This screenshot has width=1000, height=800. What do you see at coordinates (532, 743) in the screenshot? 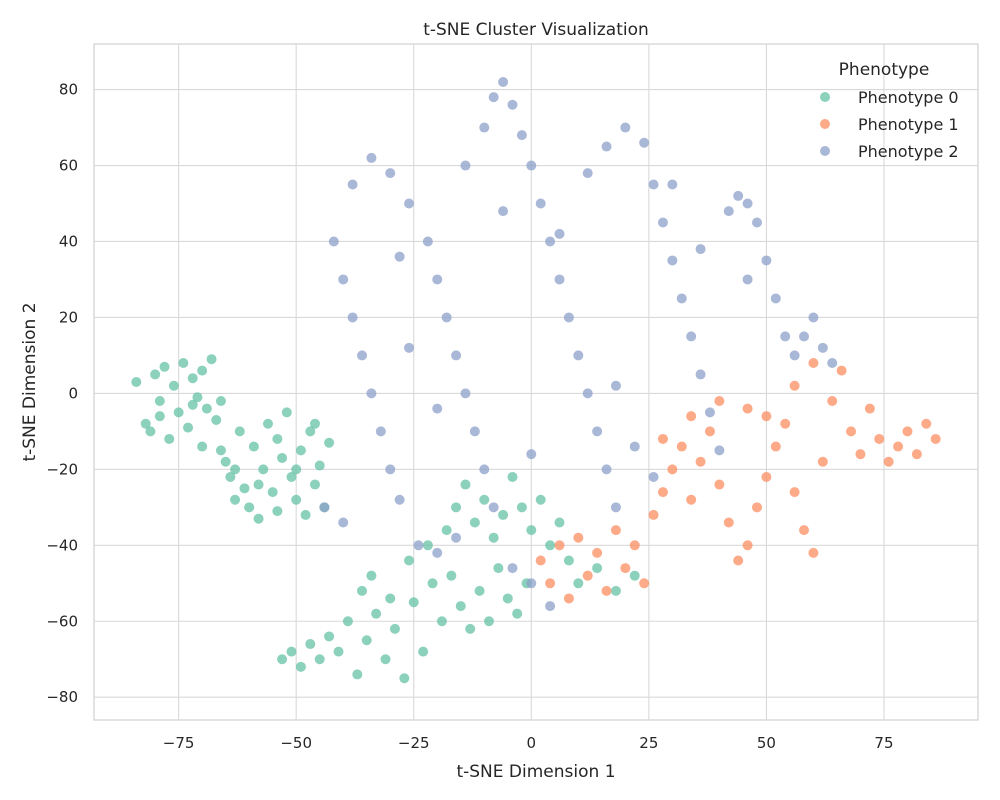
I see `x-tick-label: 0` at bounding box center [532, 743].